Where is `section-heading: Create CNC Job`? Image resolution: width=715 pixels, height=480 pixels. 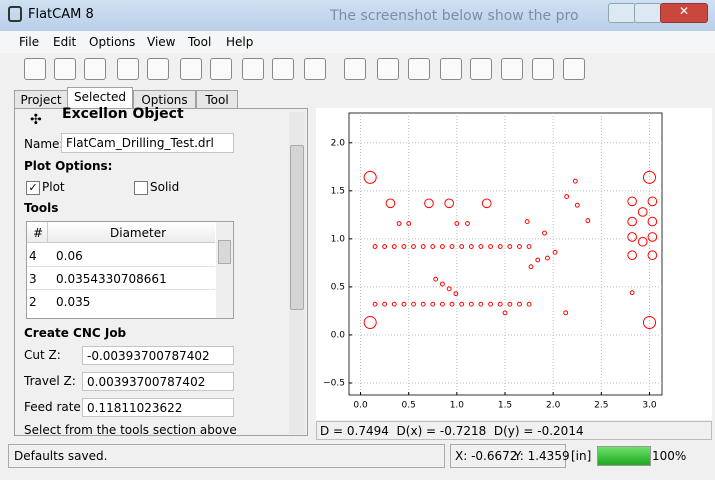 section-heading: Create CNC Job is located at coordinates (75, 333).